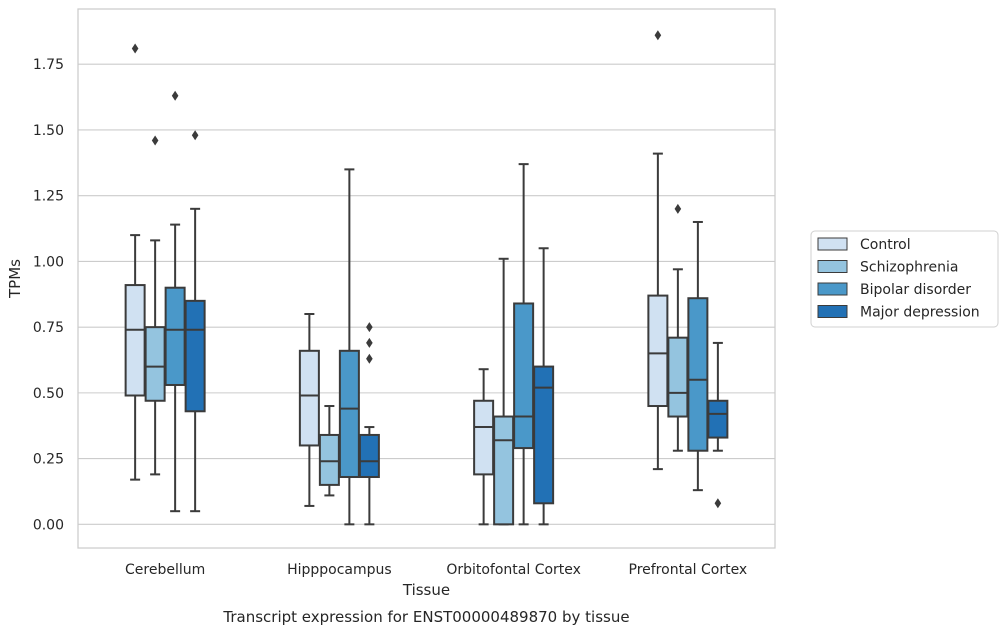 Image resolution: width=1007 pixels, height=638 pixels. Describe the element at coordinates (885, 245) in the screenshot. I see `legend-label: Control` at that location.